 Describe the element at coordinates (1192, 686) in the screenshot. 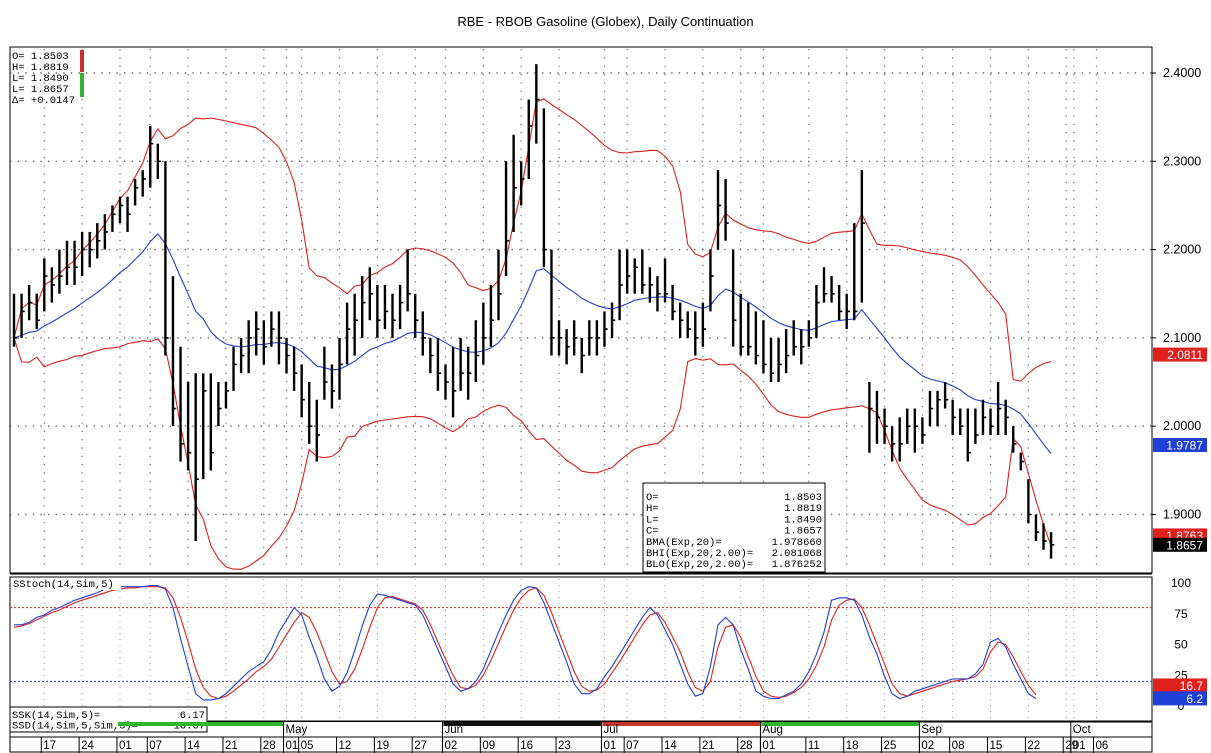

I see `stoch-last-value-text: 16.7` at that location.